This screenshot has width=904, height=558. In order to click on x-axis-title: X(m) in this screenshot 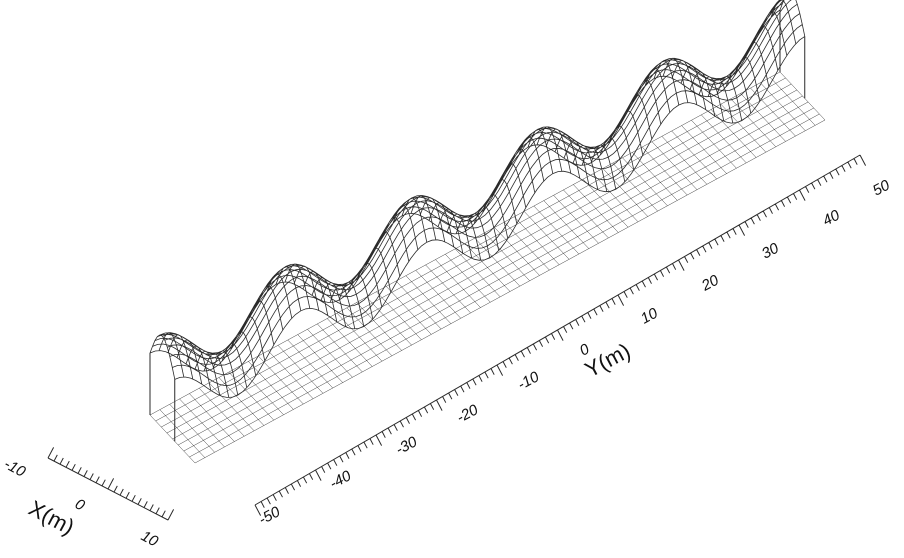, I will do `click(52, 517)`.